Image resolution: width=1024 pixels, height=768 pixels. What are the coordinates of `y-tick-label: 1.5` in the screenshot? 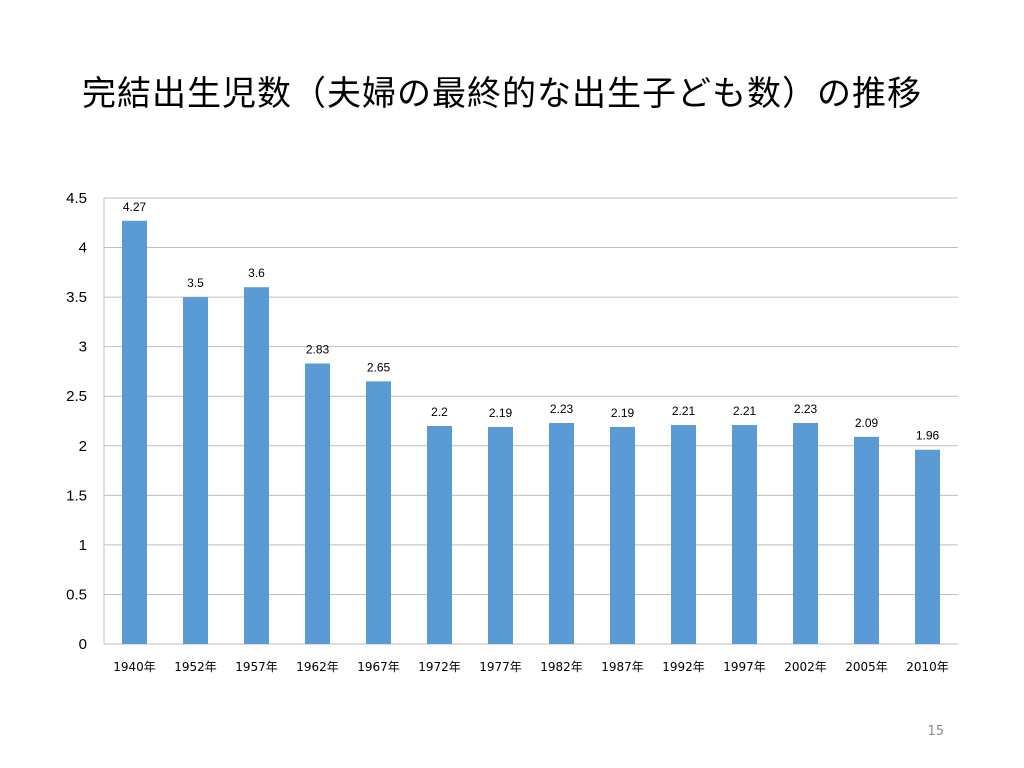 It's located at (76, 495).